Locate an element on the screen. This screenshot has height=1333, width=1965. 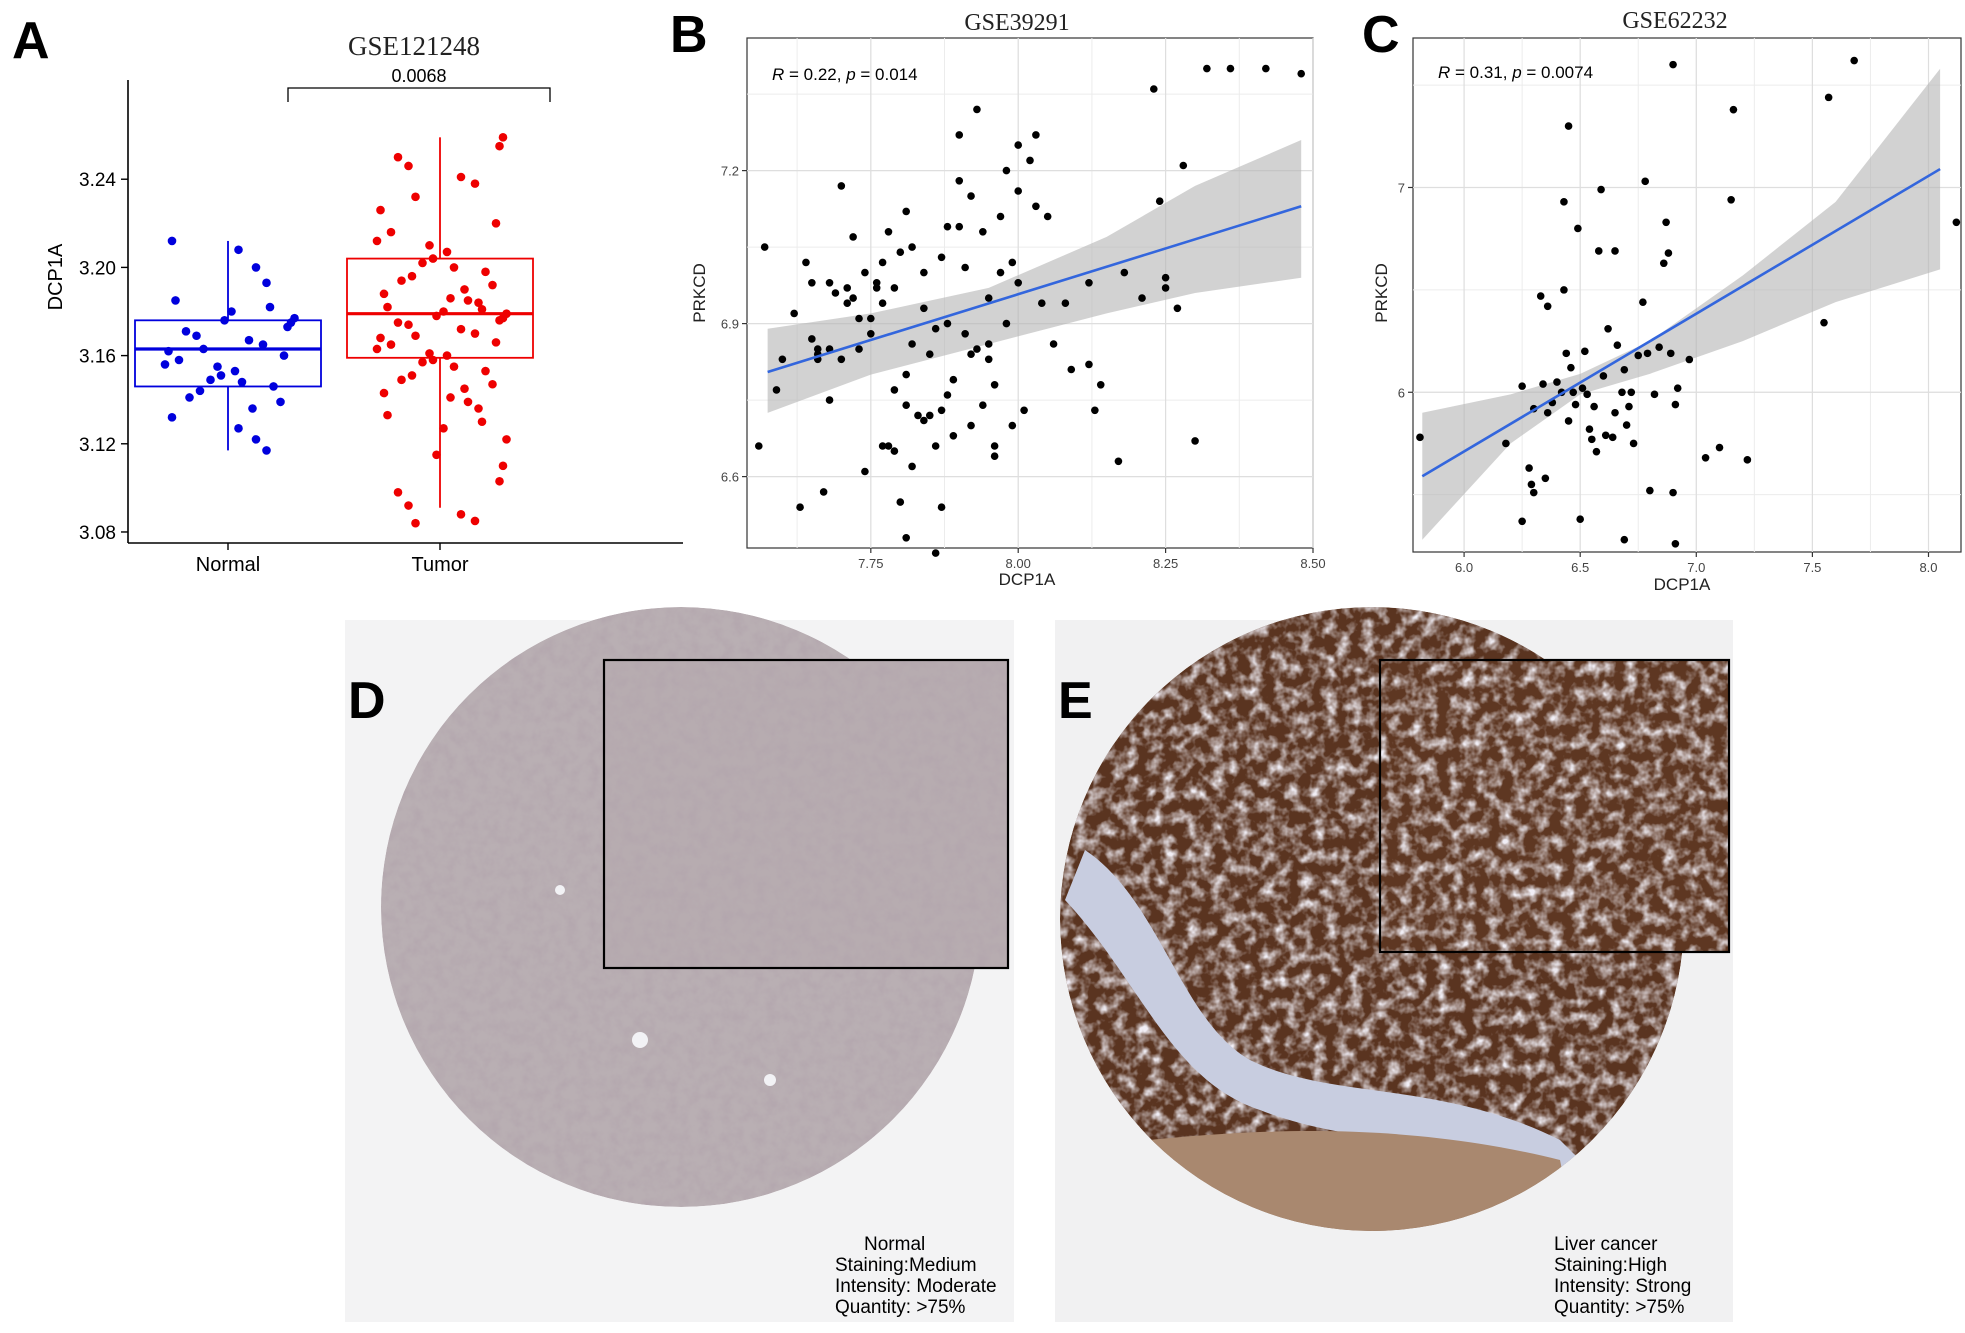
y-tick-label: 7 is located at coordinates (1401, 187).